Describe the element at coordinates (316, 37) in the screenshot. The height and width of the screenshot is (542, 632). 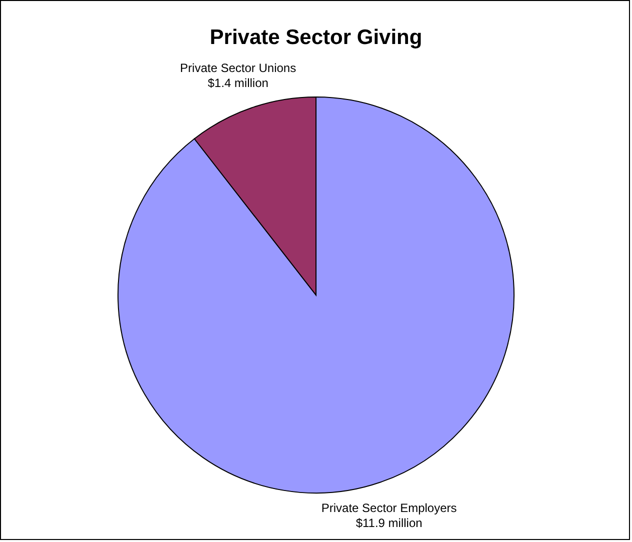
I see `chart-title: Private Sector Giving` at that location.